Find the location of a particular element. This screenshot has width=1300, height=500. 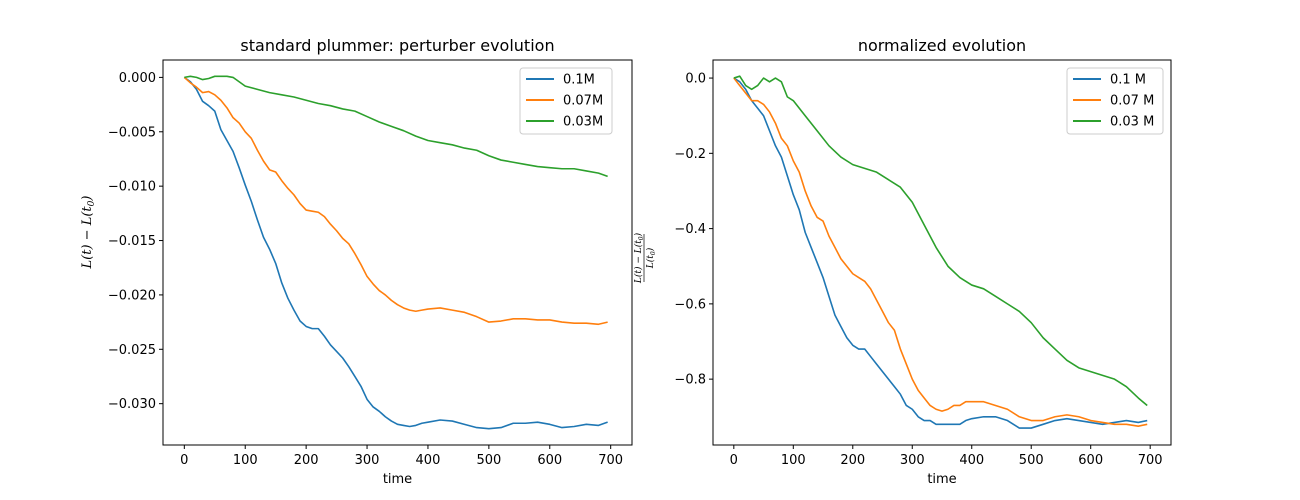

right-legend: 0.1 M 0.07 M 0.03 M is located at coordinates (1115, 101).